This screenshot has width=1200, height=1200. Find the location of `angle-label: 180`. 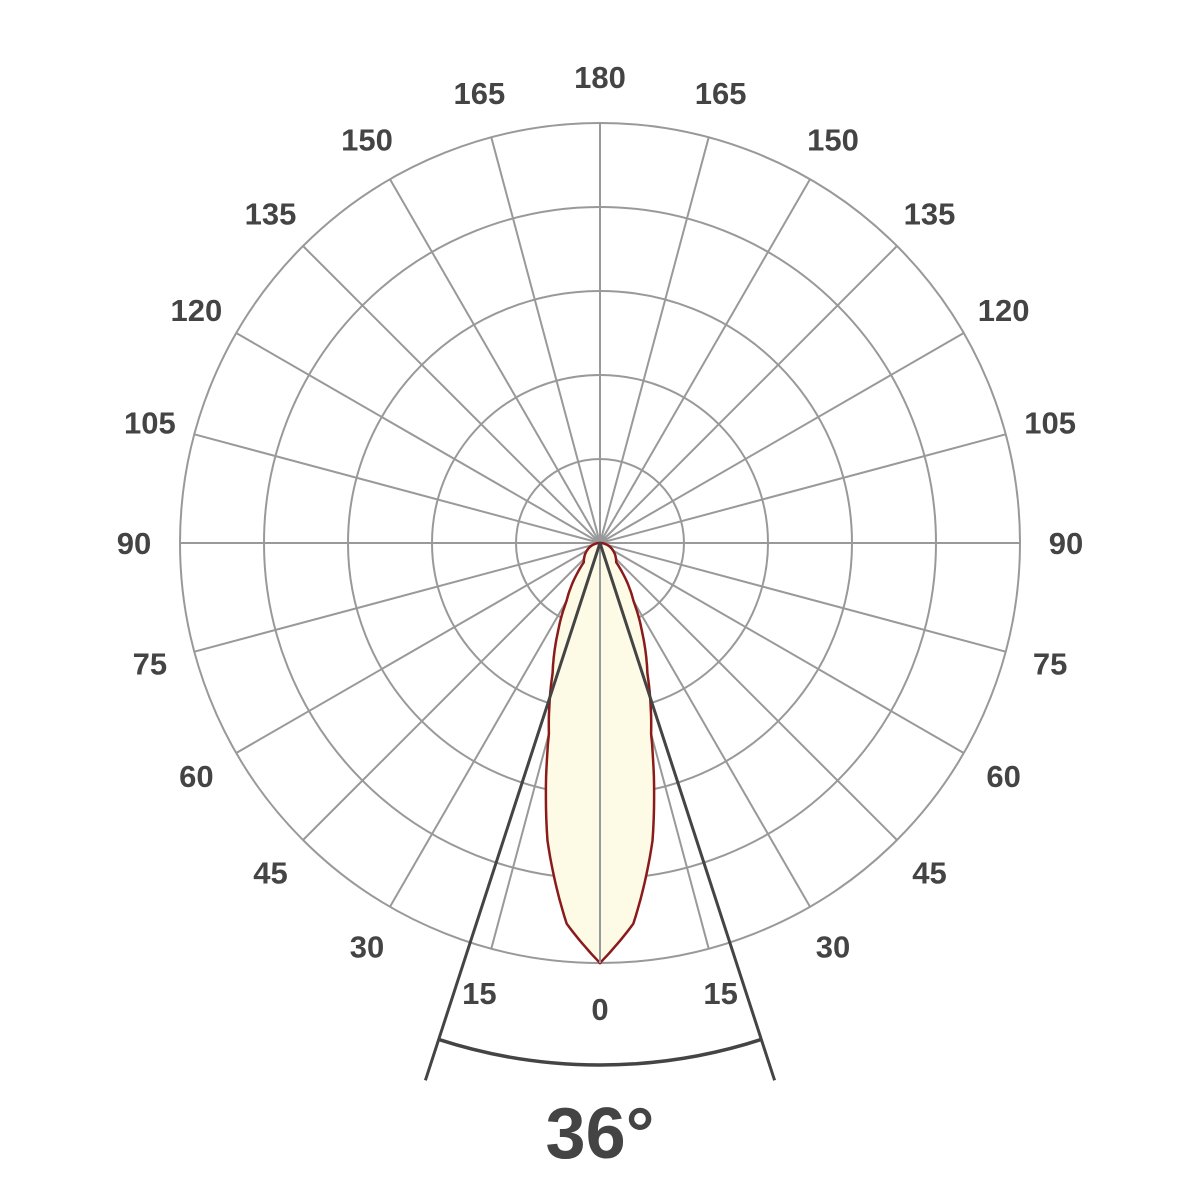

angle-label: 180 is located at coordinates (600, 77).